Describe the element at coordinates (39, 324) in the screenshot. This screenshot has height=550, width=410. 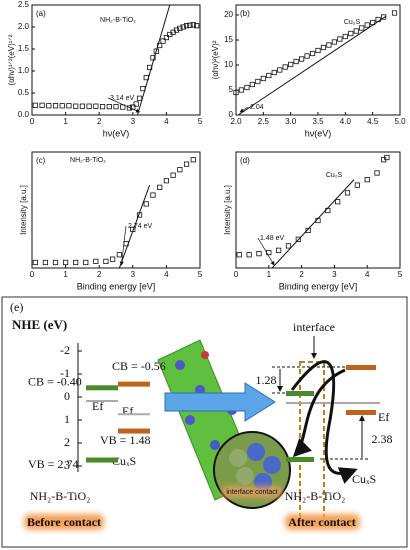
I see `axis-title: NHE (eV)` at that location.